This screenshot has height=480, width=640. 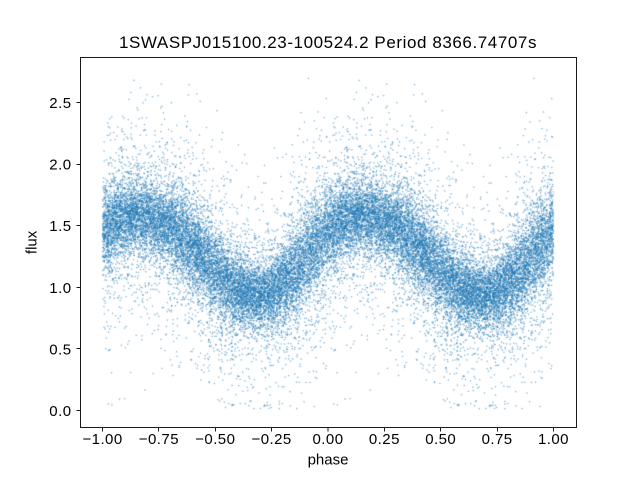 What do you see at coordinates (32, 242) in the screenshot?
I see `svg-text: flux` at bounding box center [32, 242].